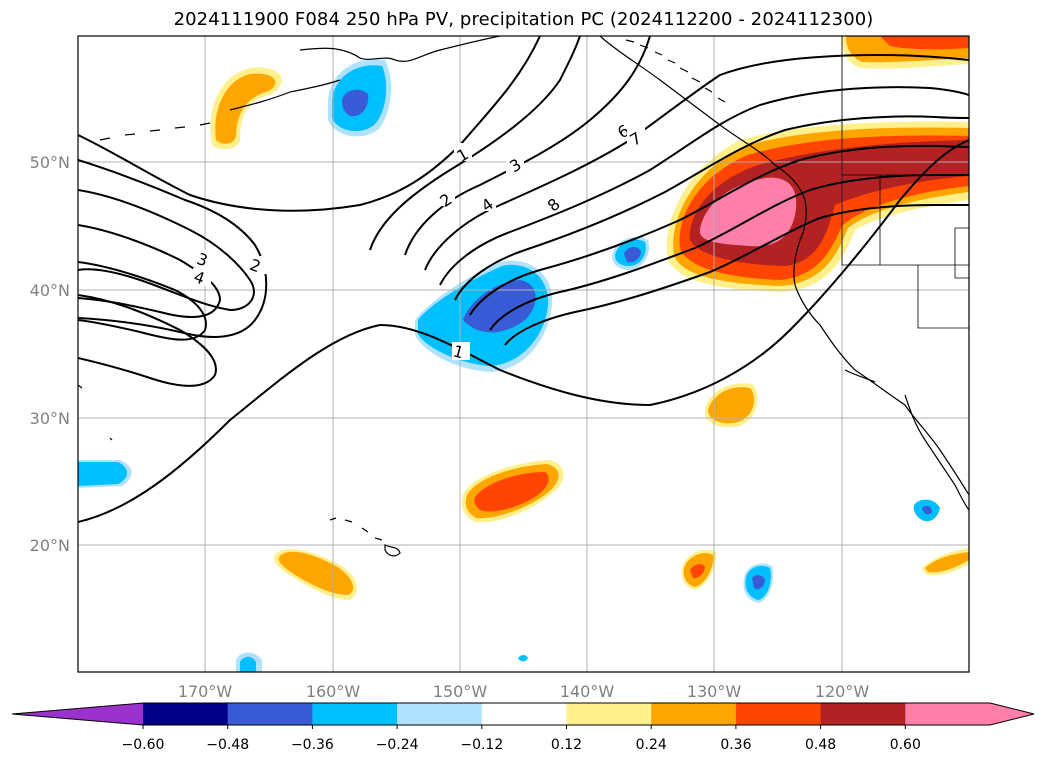 This screenshot has width=1047, height=765. What do you see at coordinates (460, 691) in the screenshot?
I see `lon-label: 150°W` at bounding box center [460, 691].